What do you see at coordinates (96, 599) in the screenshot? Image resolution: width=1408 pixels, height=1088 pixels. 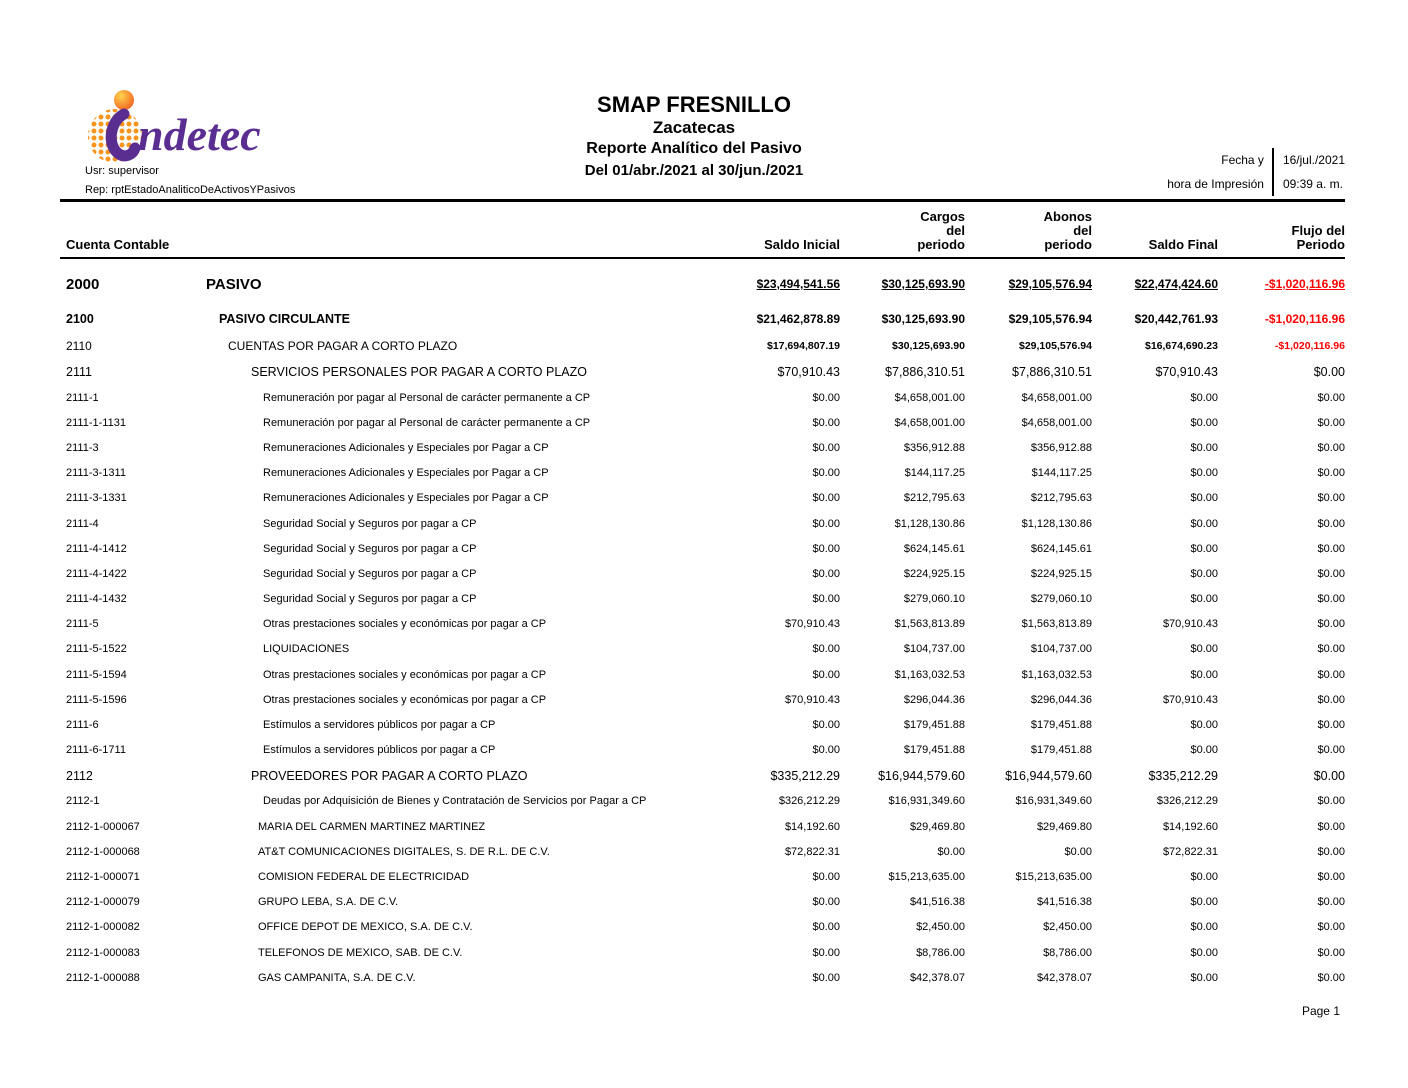 I see `account-code: 2111-4-1432` at bounding box center [96, 599].